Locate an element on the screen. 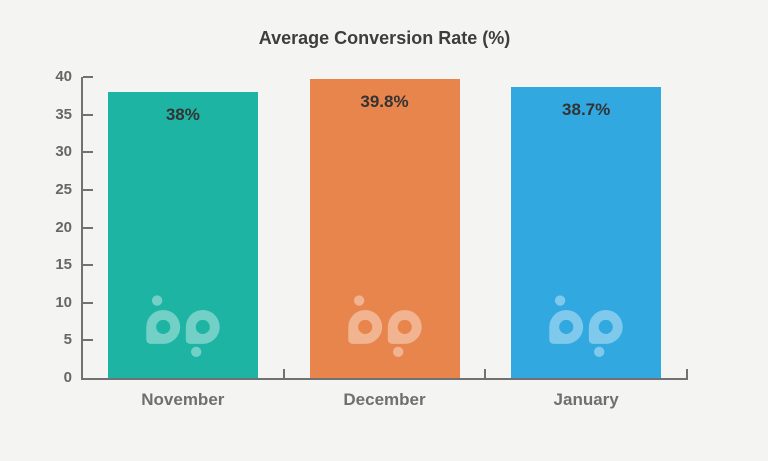 Image resolution: width=768 pixels, height=461 pixels. bar: 39.8% is located at coordinates (384, 228).